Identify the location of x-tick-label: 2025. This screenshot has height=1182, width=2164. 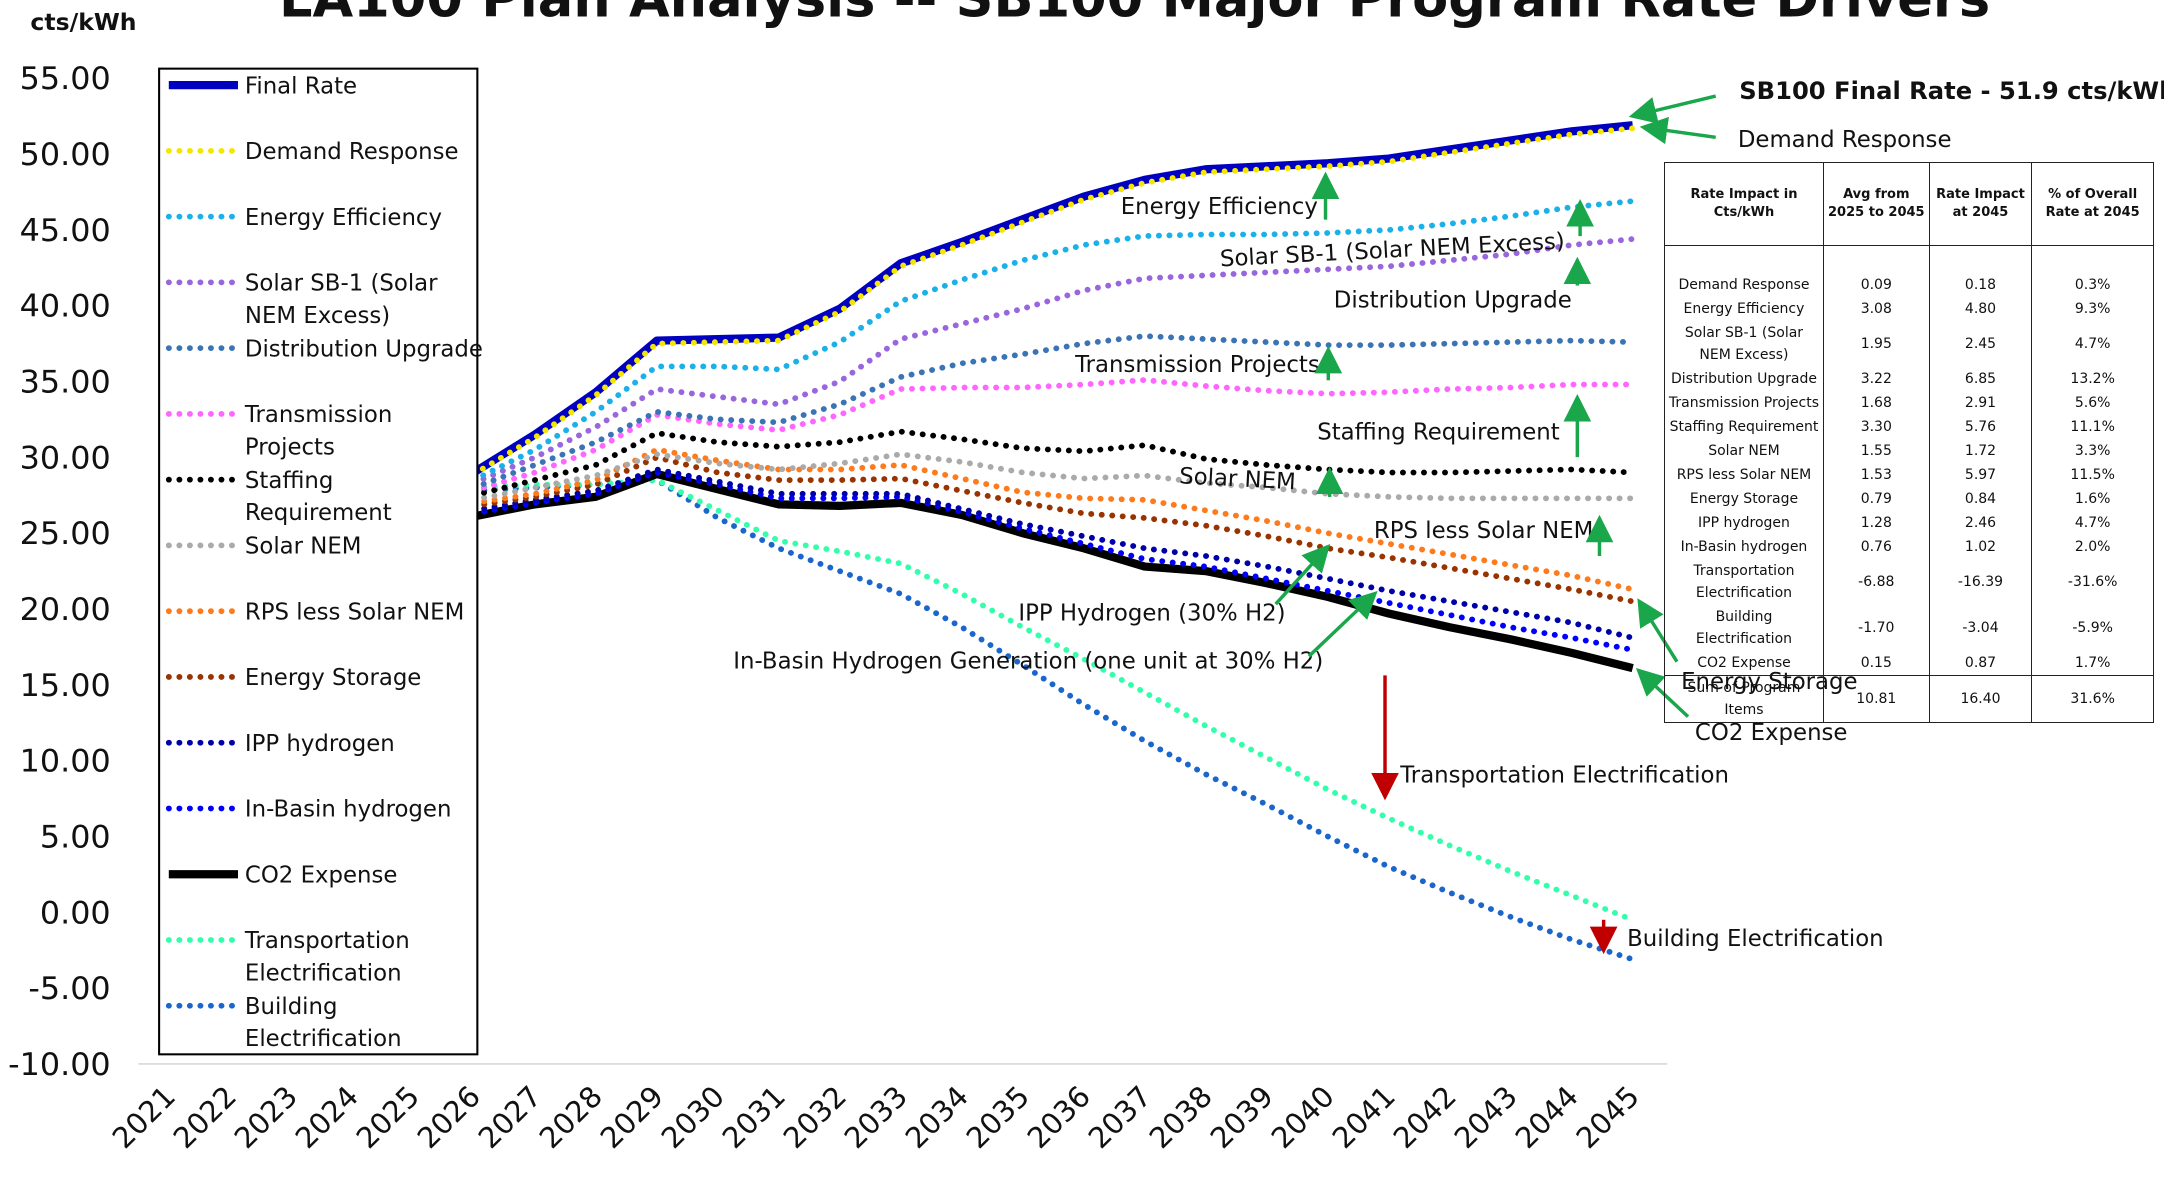
(388, 1117).